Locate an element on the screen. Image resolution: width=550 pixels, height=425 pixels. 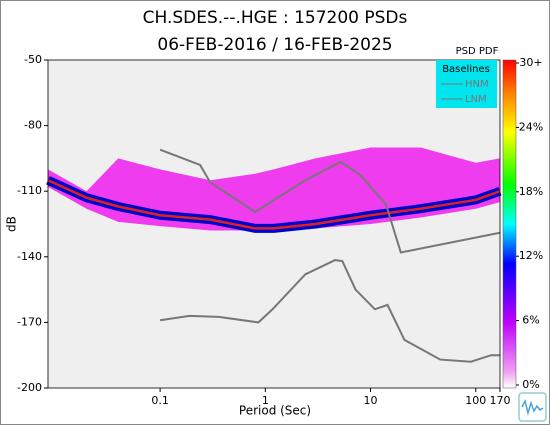
colorbar is located at coordinates (509, 224).